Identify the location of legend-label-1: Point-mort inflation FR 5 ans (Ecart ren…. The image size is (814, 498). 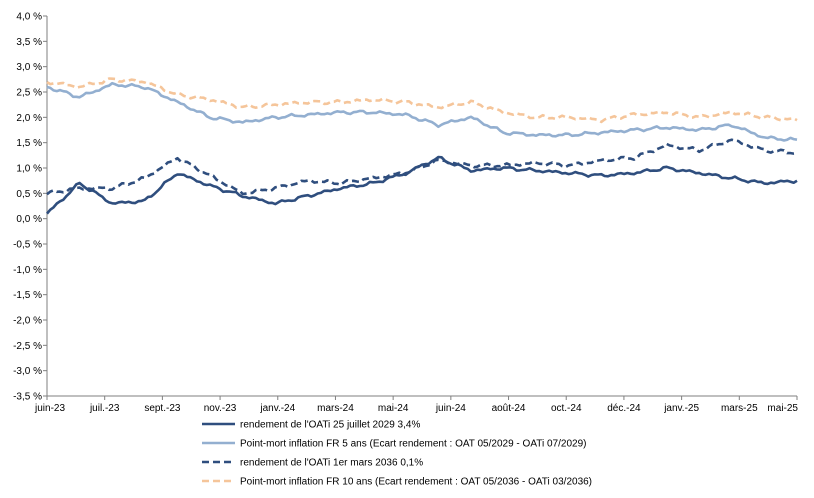
(413, 444).